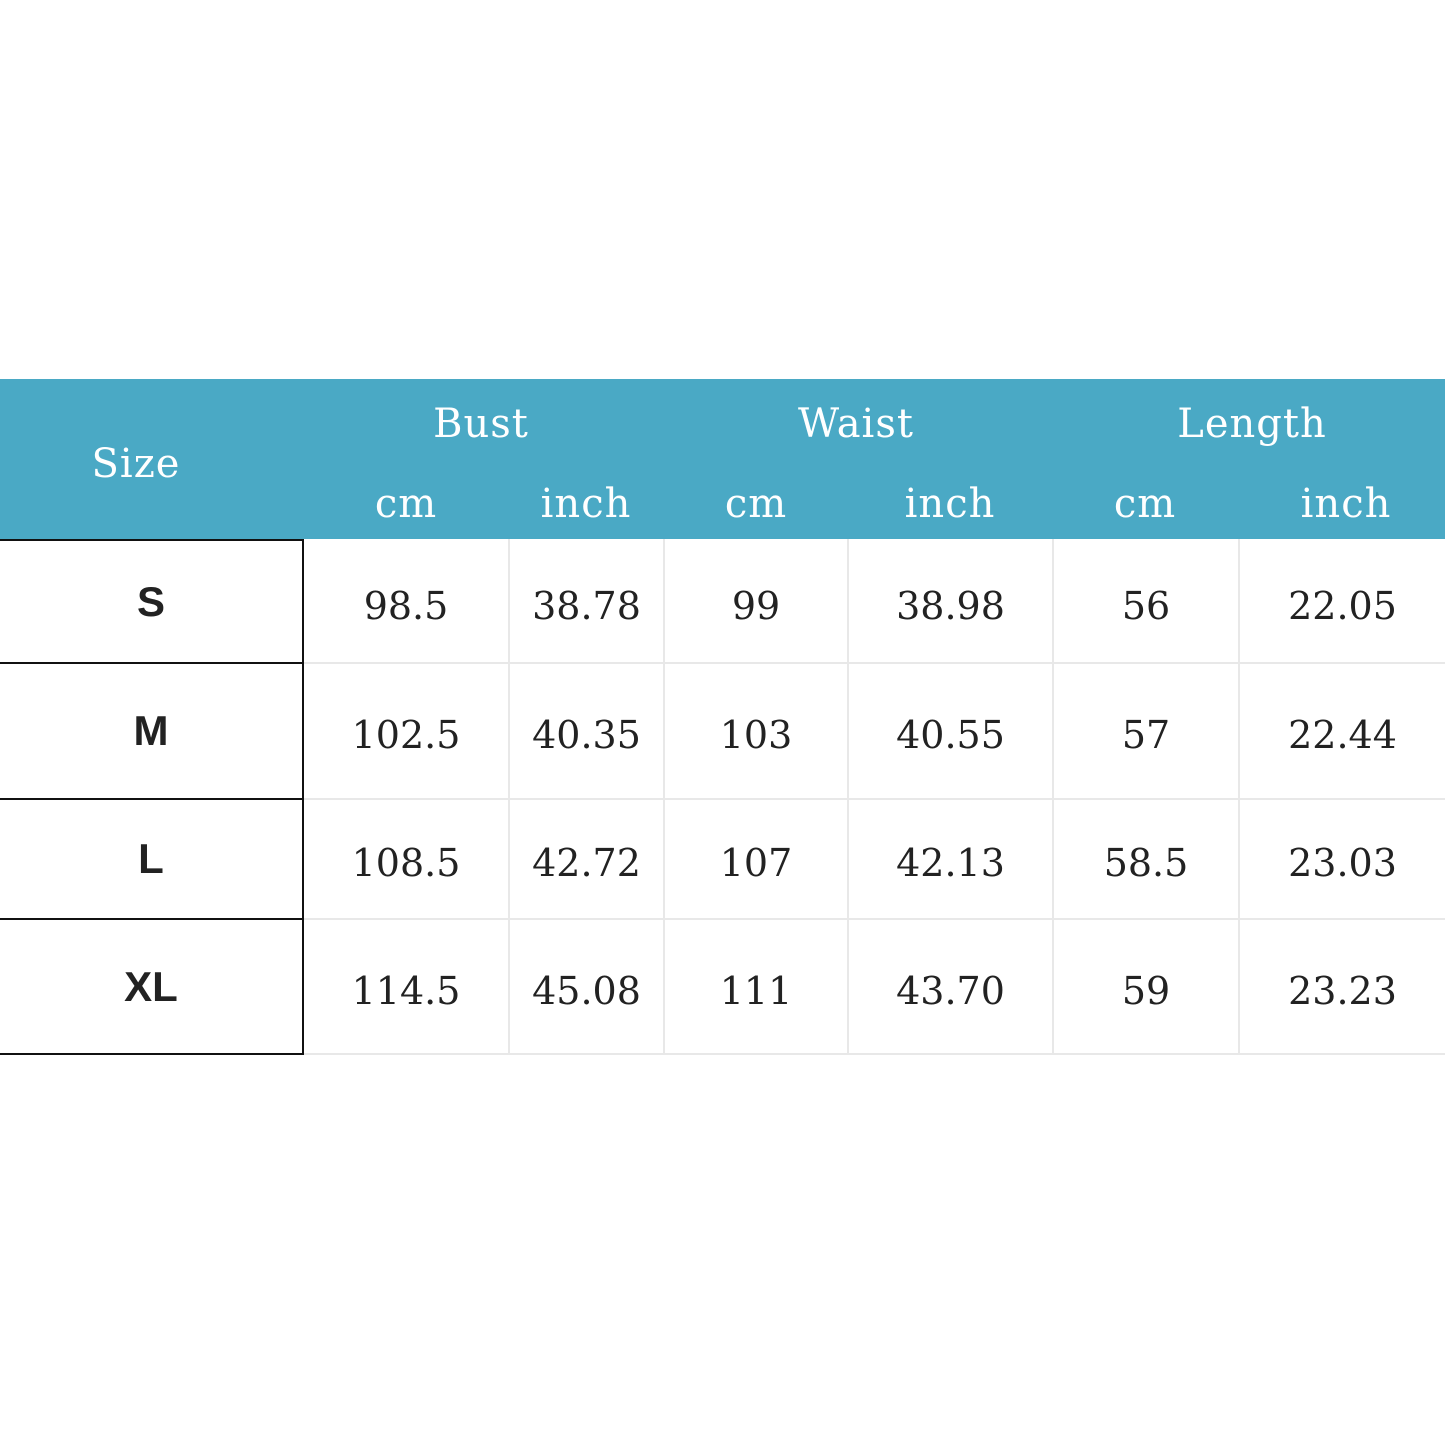  I want to click on value-cell: 42.13, so click(951, 859).